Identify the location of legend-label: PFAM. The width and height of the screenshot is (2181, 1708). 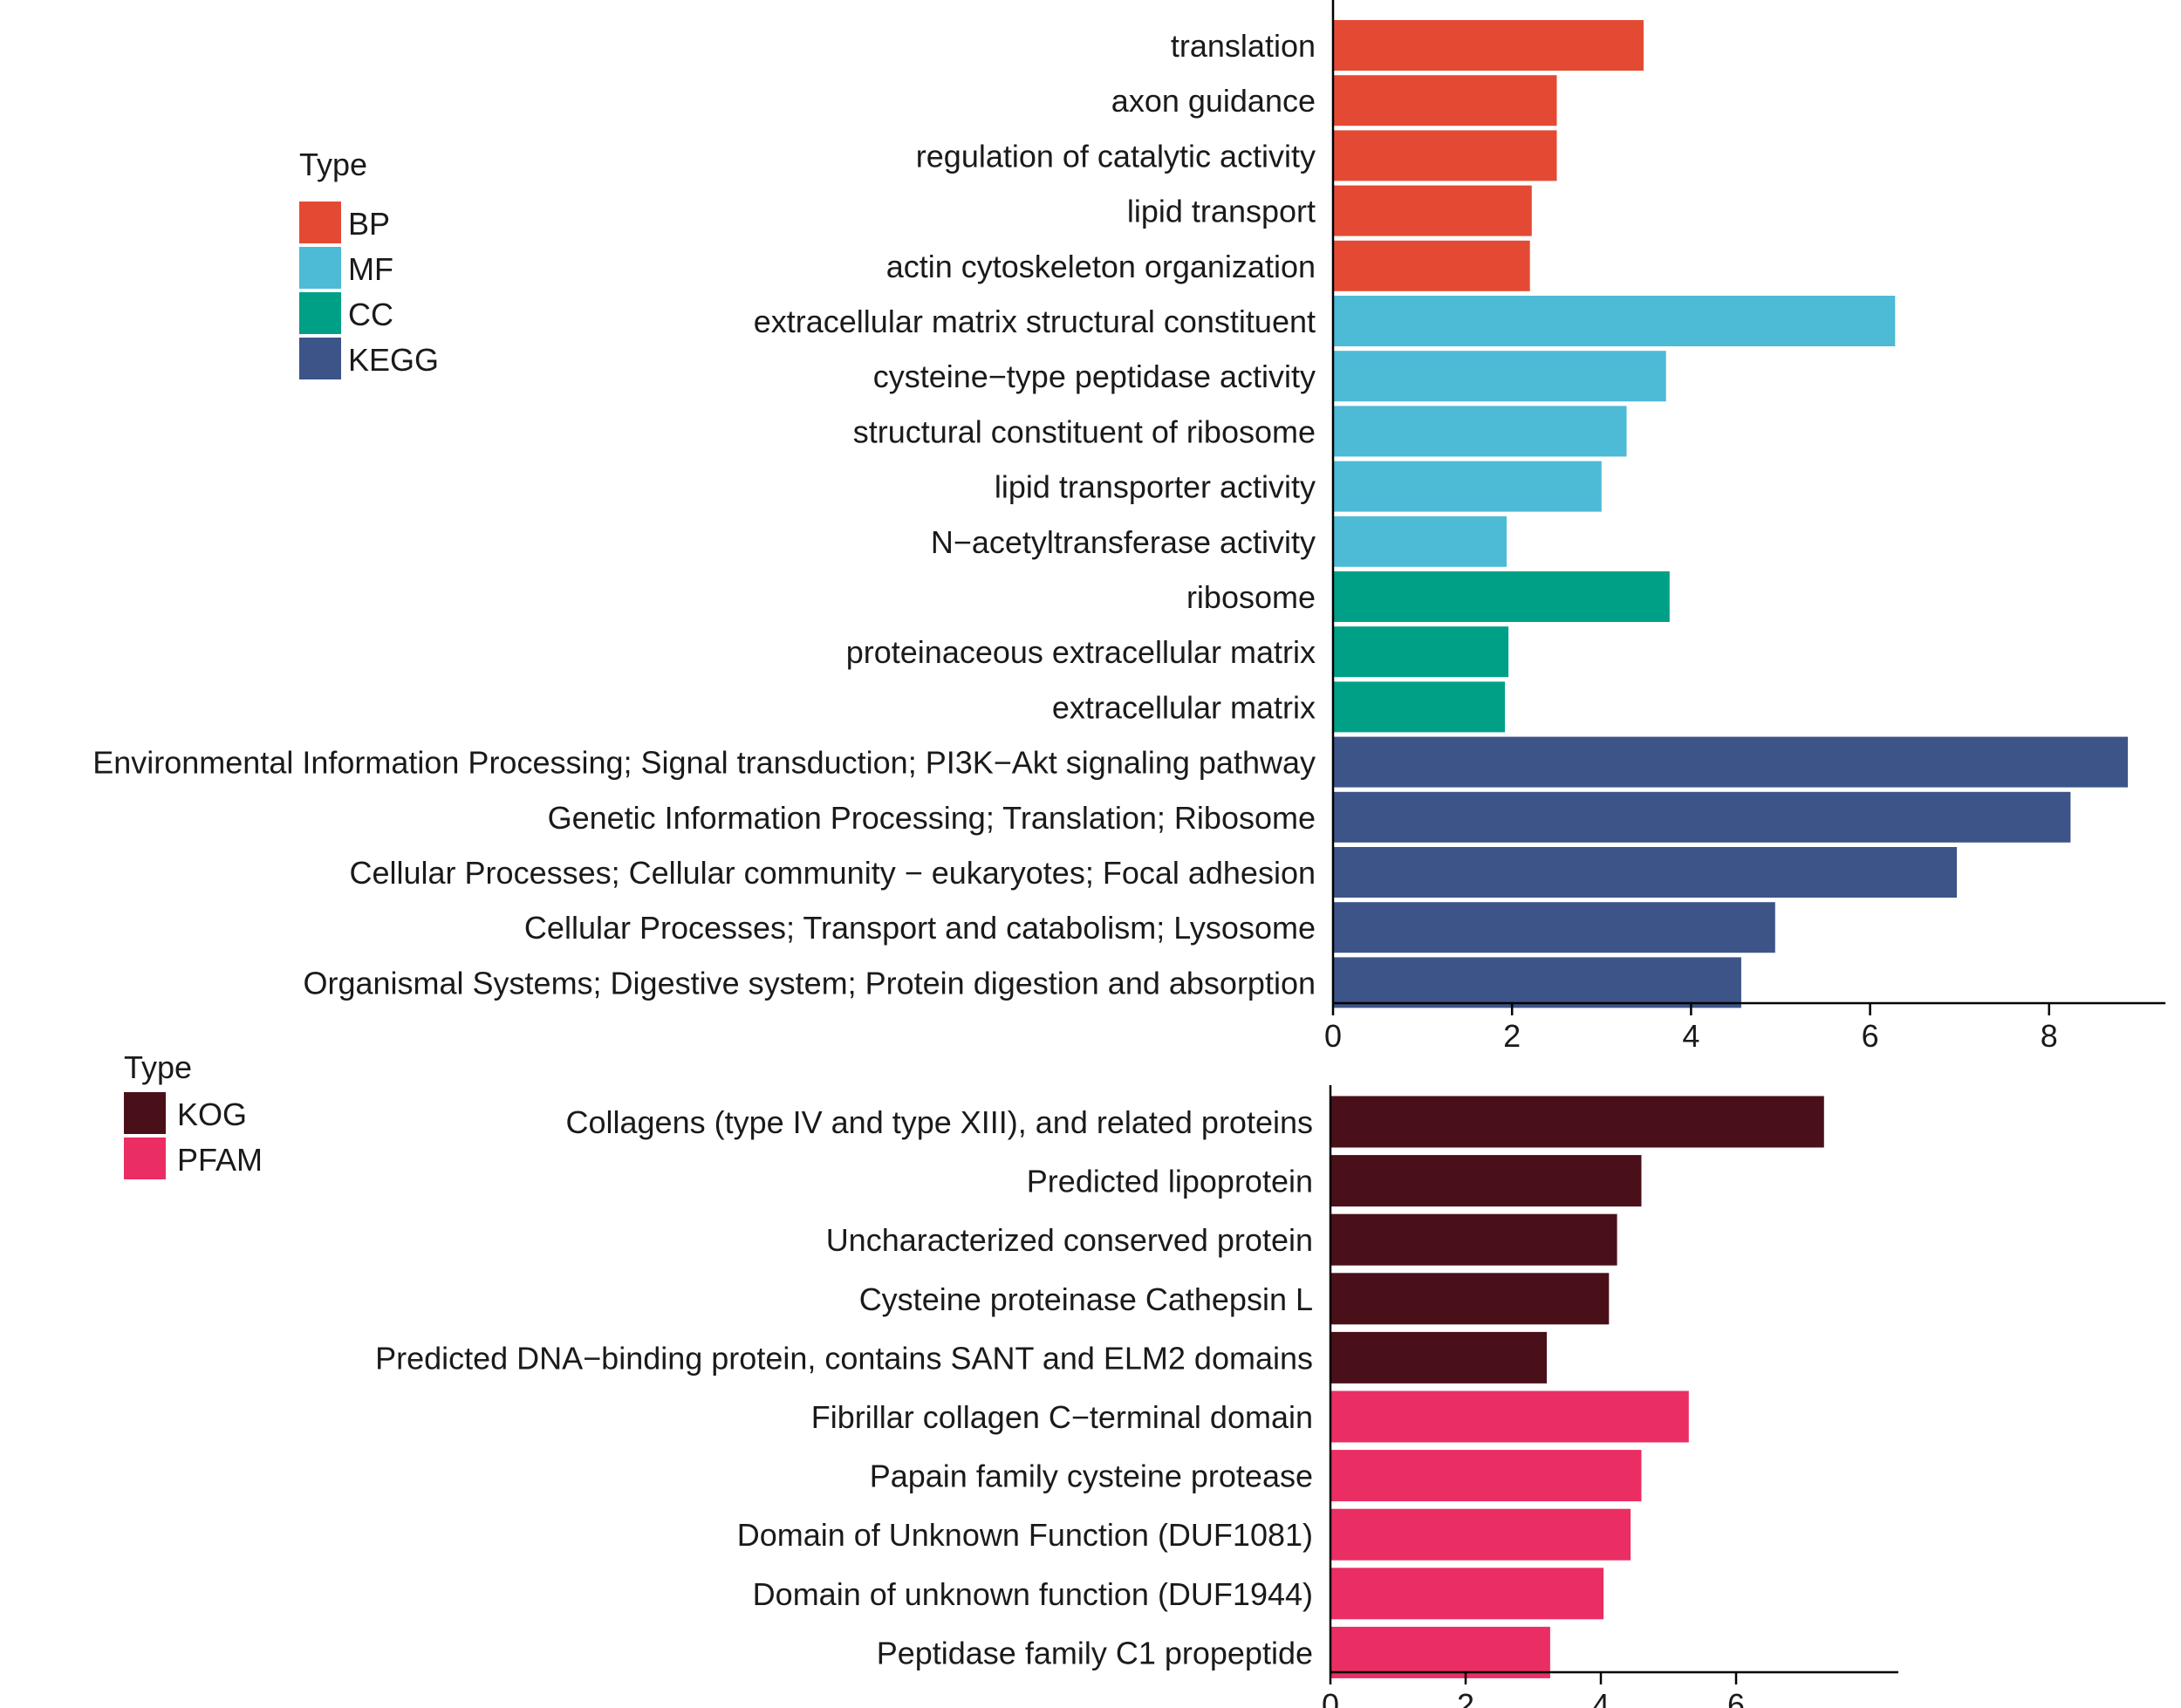
(220, 1160).